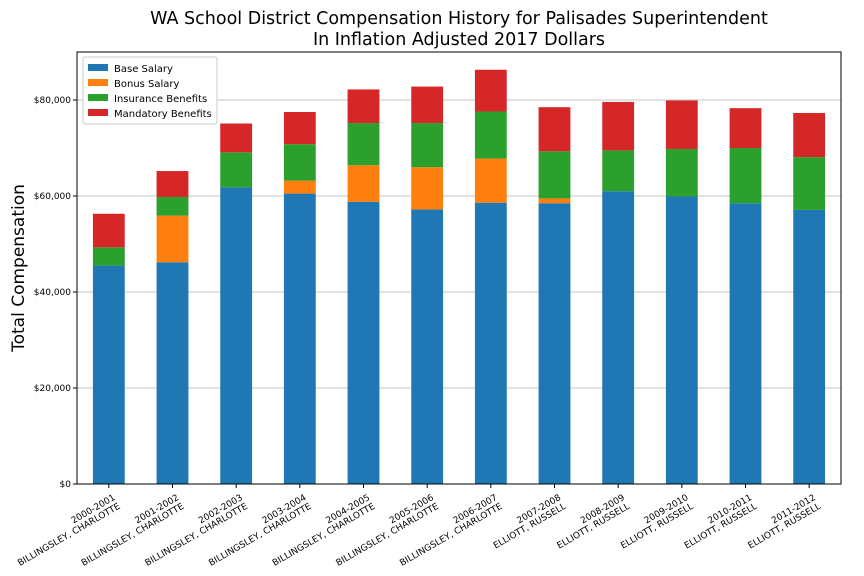 The height and width of the screenshot is (576, 864). Describe the element at coordinates (52, 197) in the screenshot. I see `y-tick-label: $60,000` at that location.